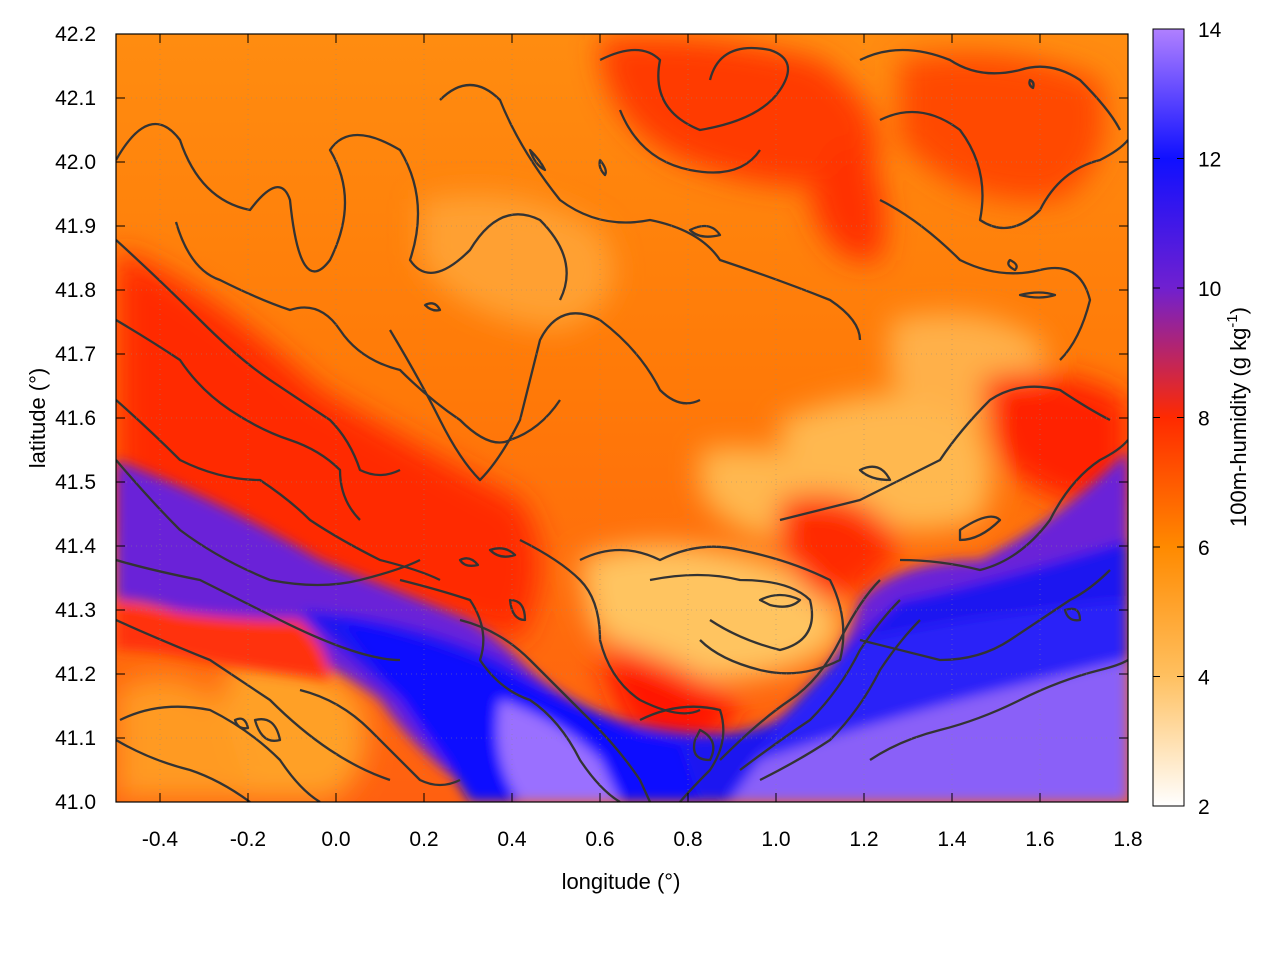 Image resolution: width=1280 pixels, height=960 pixels. What do you see at coordinates (1204, 807) in the screenshot?
I see `colorbar-tick-label: 2` at bounding box center [1204, 807].